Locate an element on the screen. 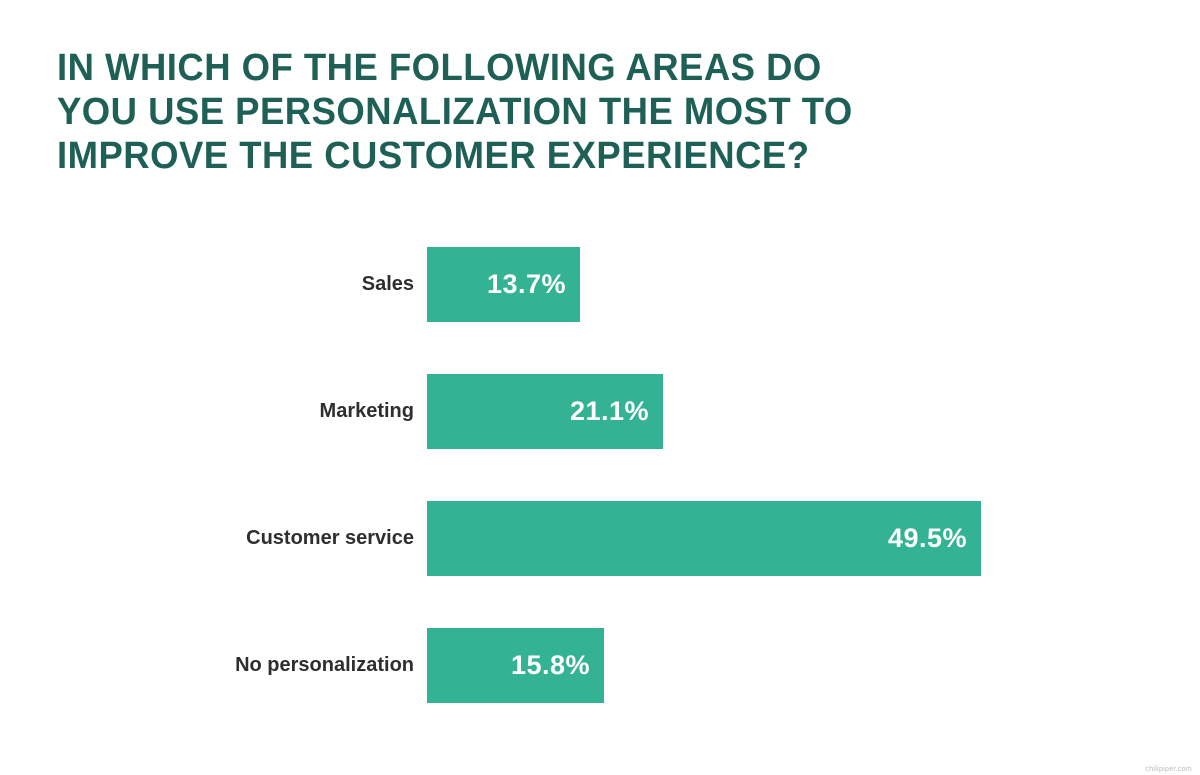 The width and height of the screenshot is (1200, 775). bar-value-label: 49.5% is located at coordinates (927, 538).